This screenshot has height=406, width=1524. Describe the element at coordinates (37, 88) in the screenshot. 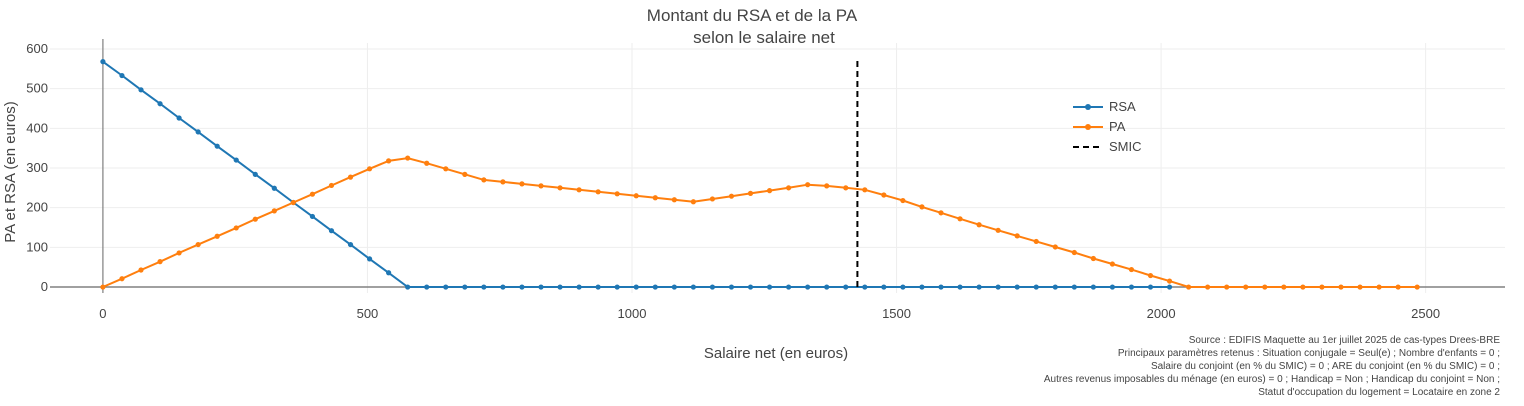

I see `y-tick-label: 500` at that location.